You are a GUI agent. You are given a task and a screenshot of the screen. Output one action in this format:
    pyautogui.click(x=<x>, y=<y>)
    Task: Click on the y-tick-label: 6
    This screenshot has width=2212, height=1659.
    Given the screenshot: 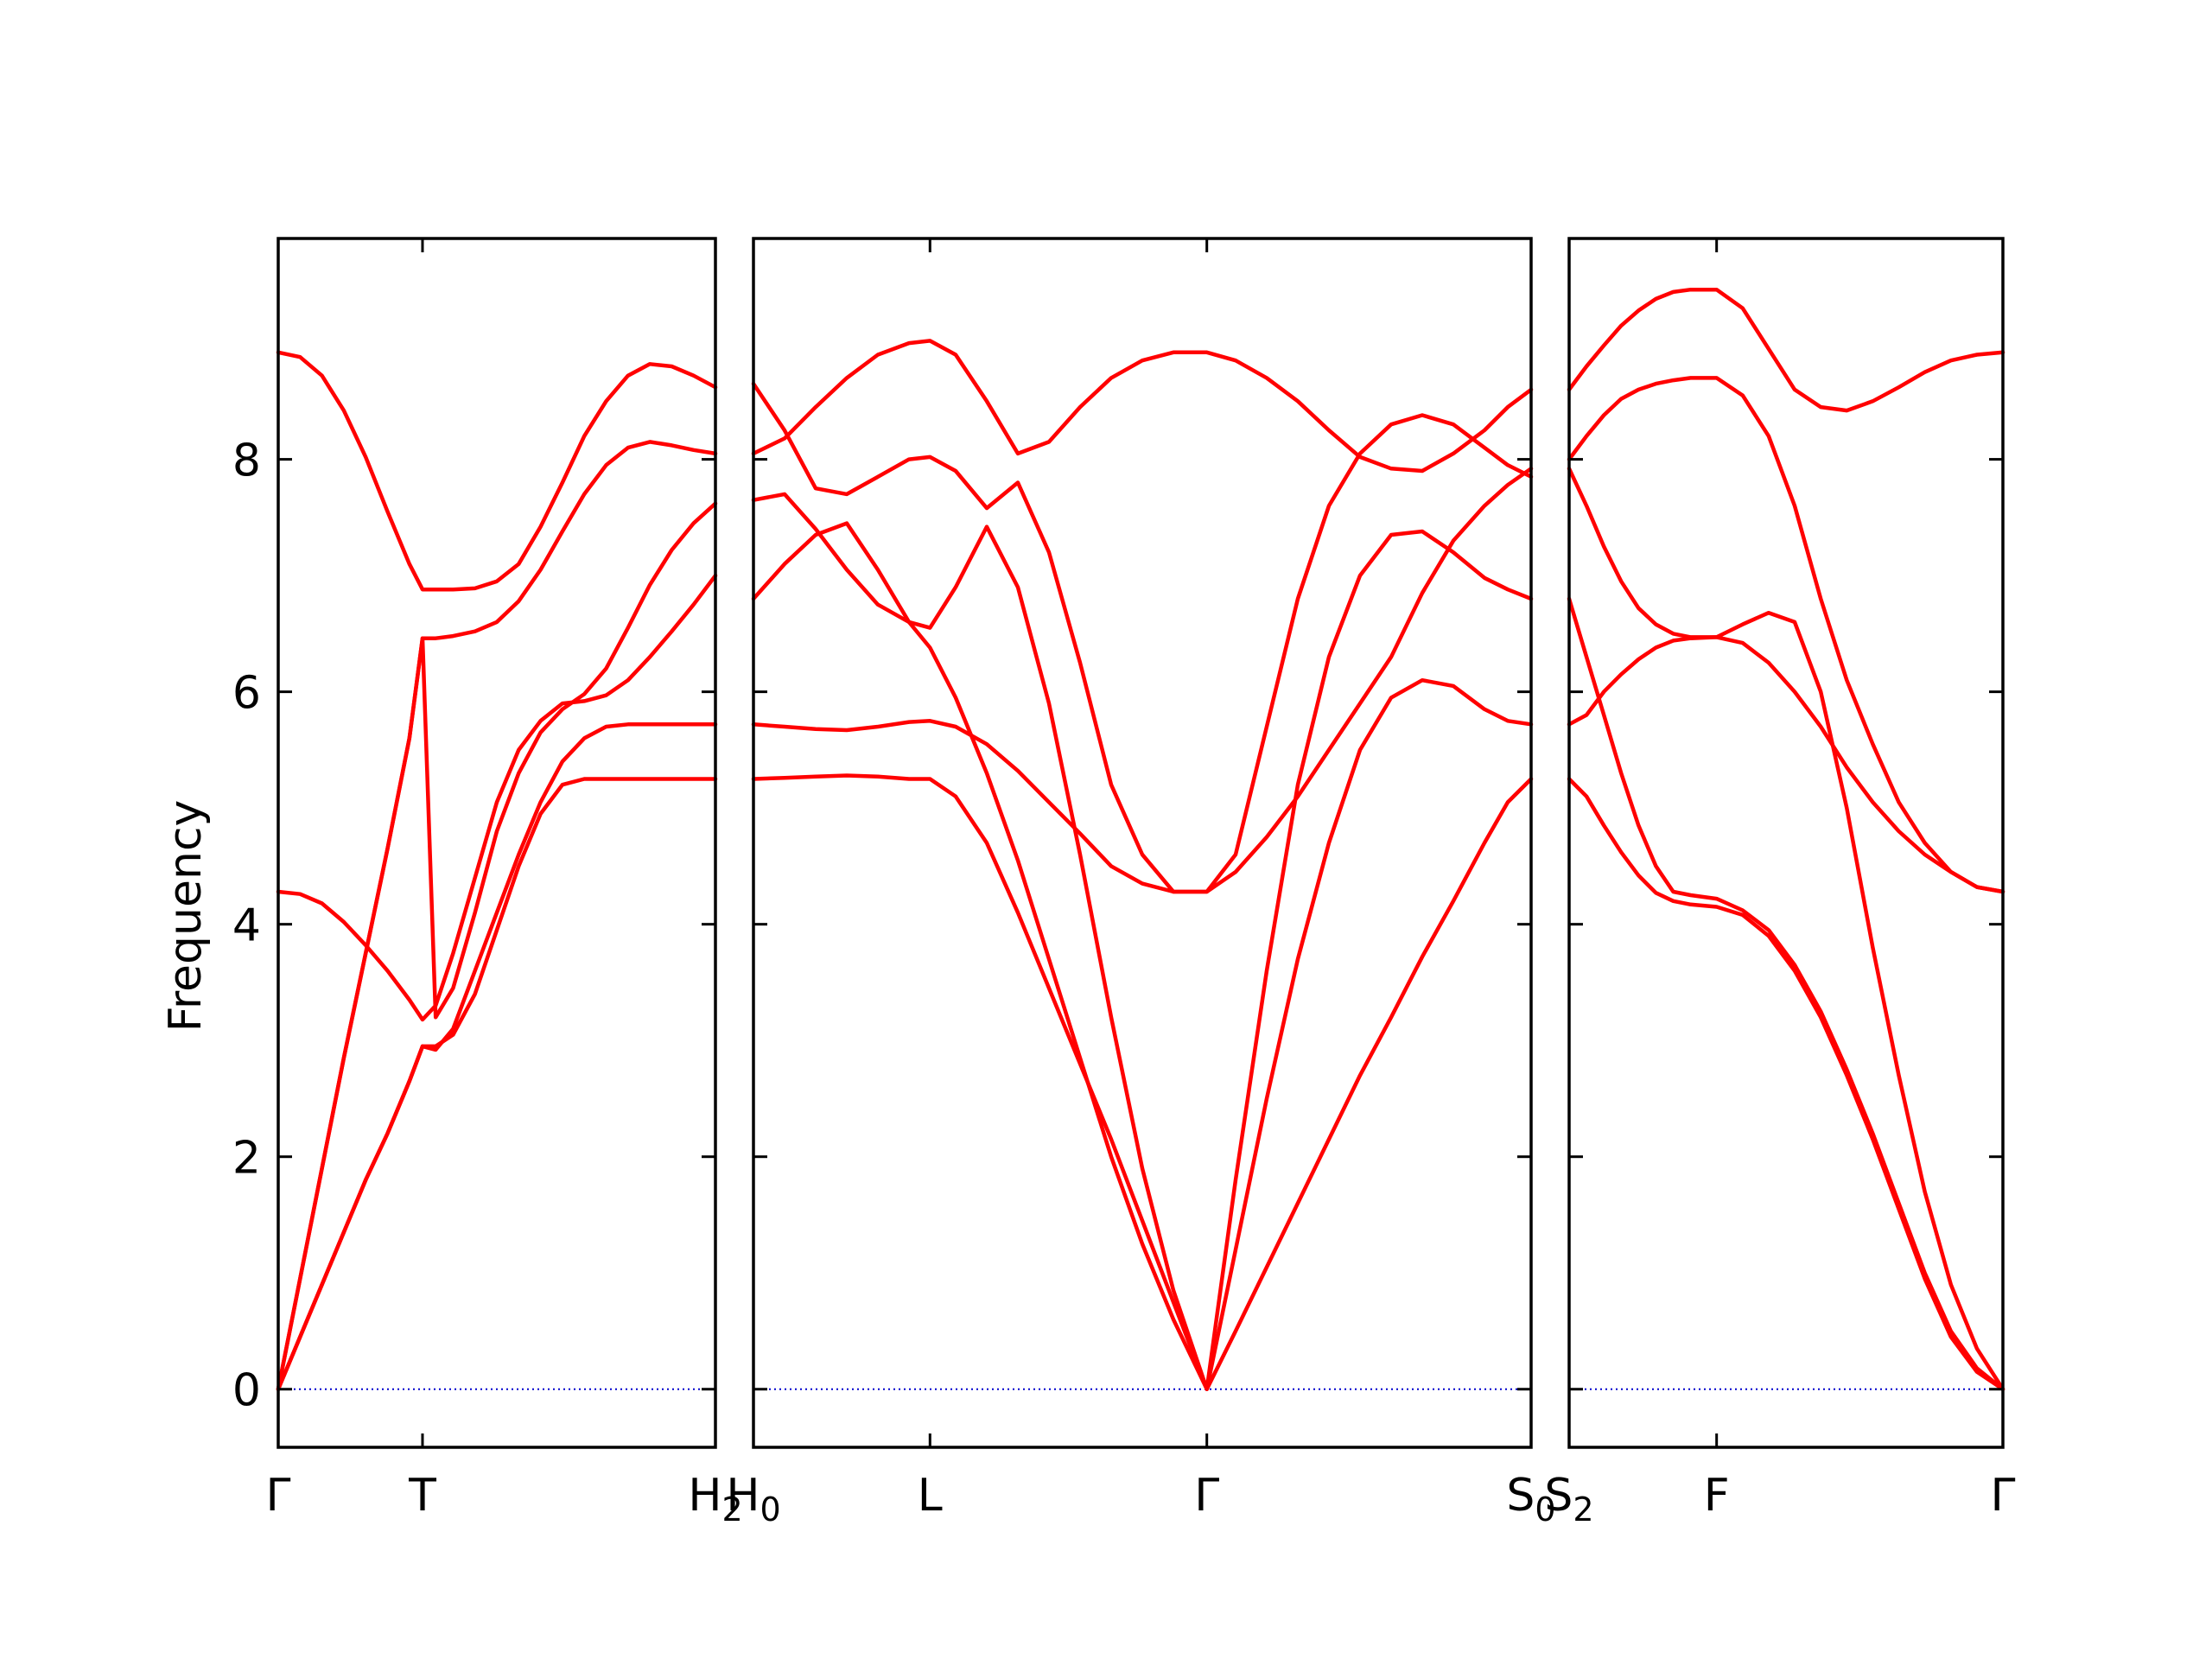 What is the action you would take?
    pyautogui.click(x=246, y=694)
    